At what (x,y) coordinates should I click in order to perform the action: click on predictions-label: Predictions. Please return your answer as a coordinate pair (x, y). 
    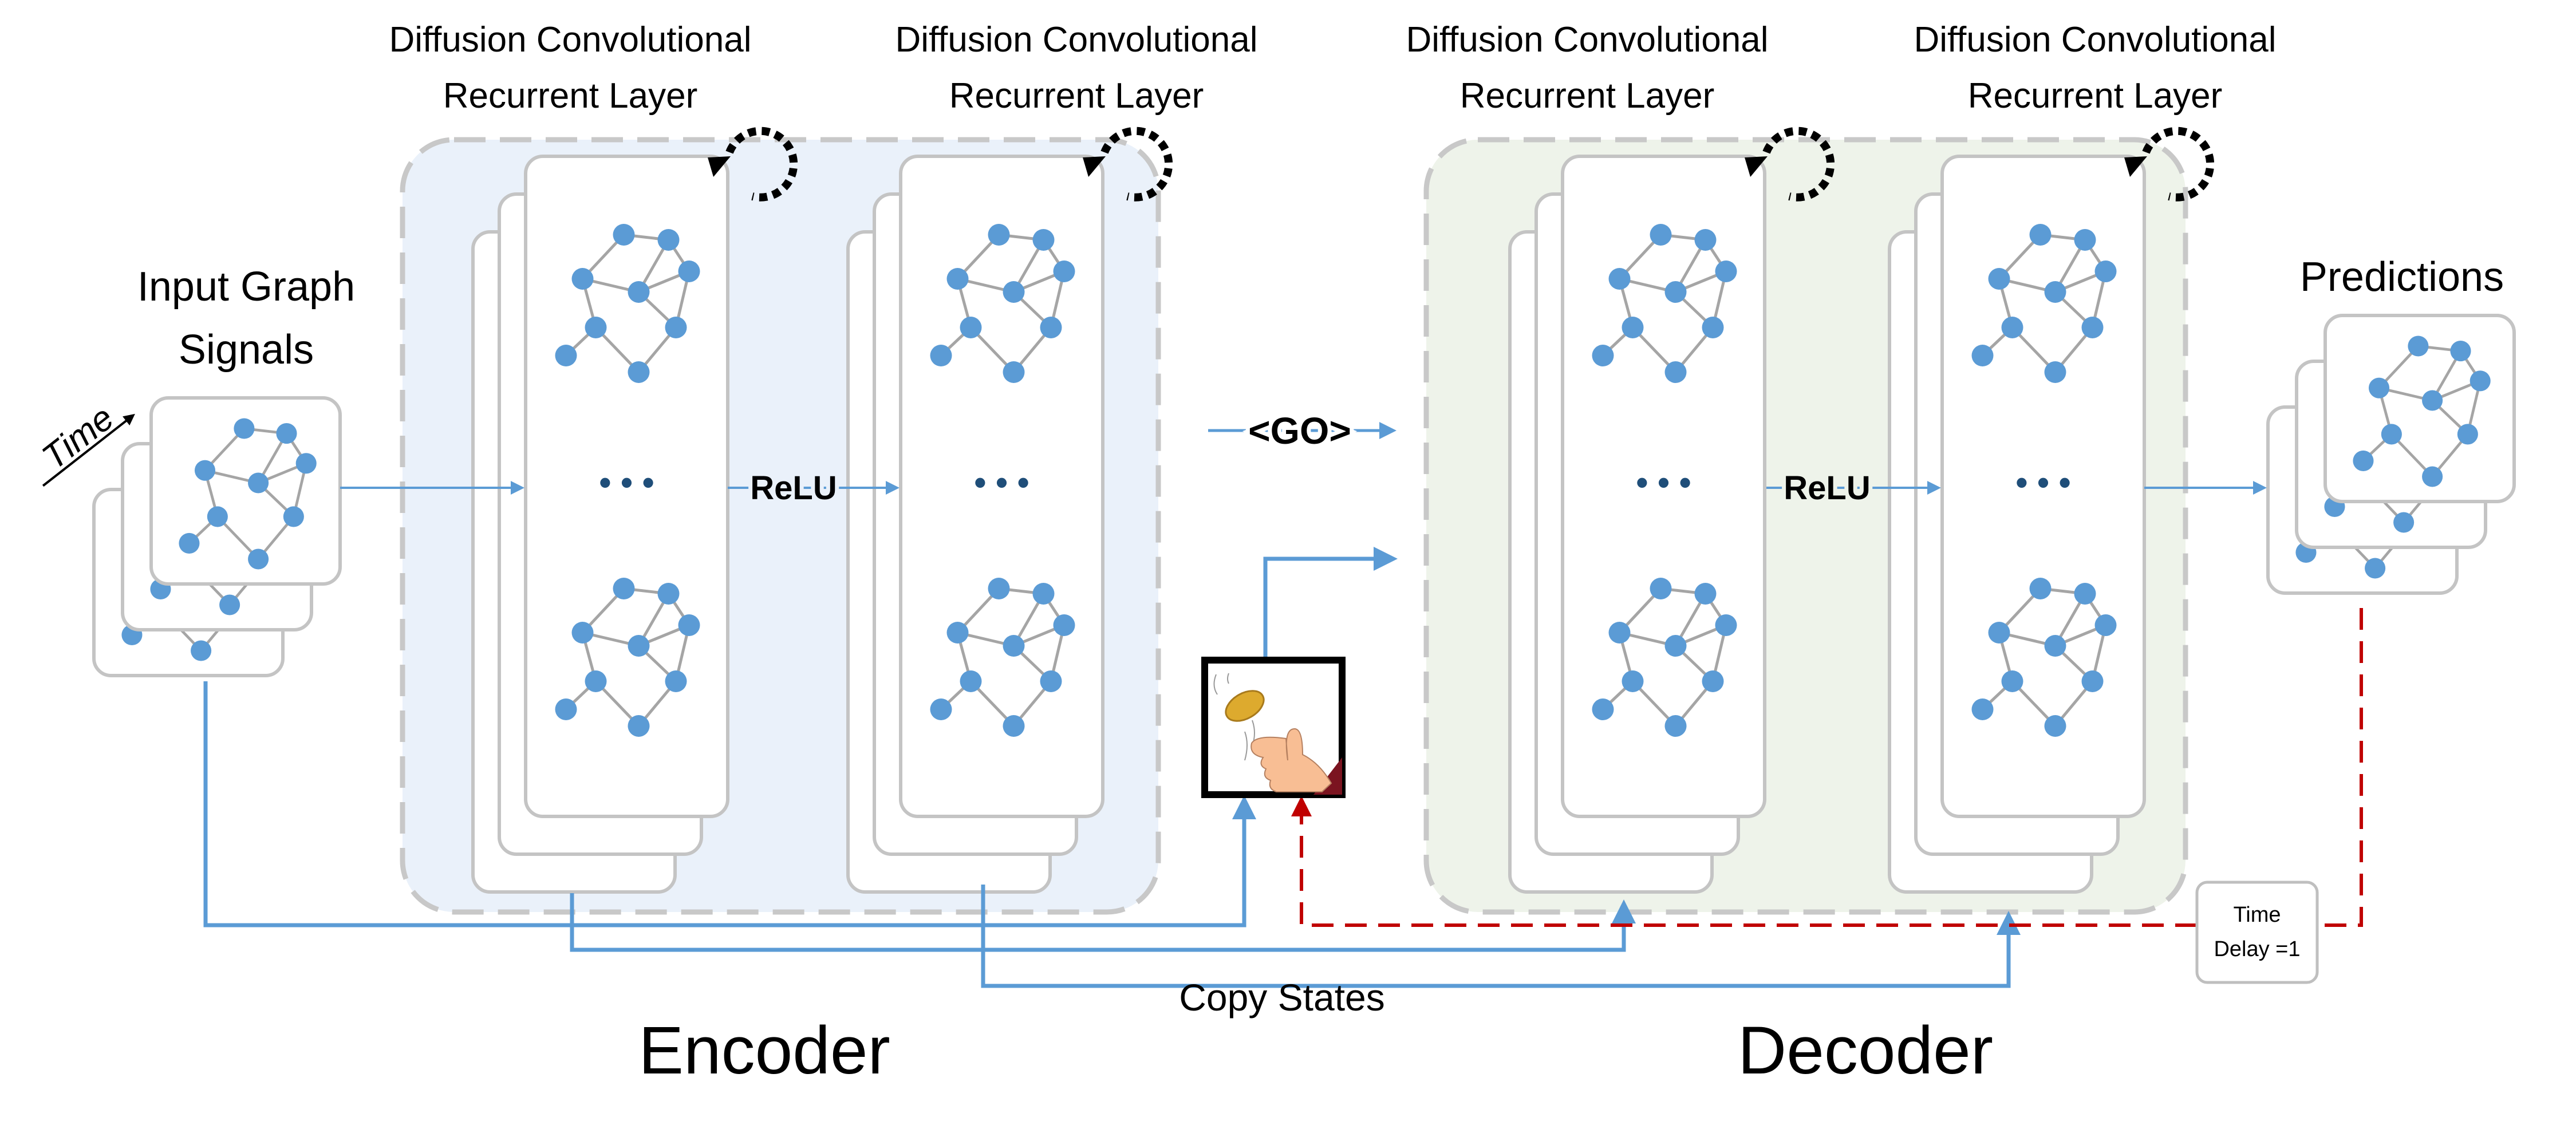
    Looking at the image, I should click on (2402, 277).